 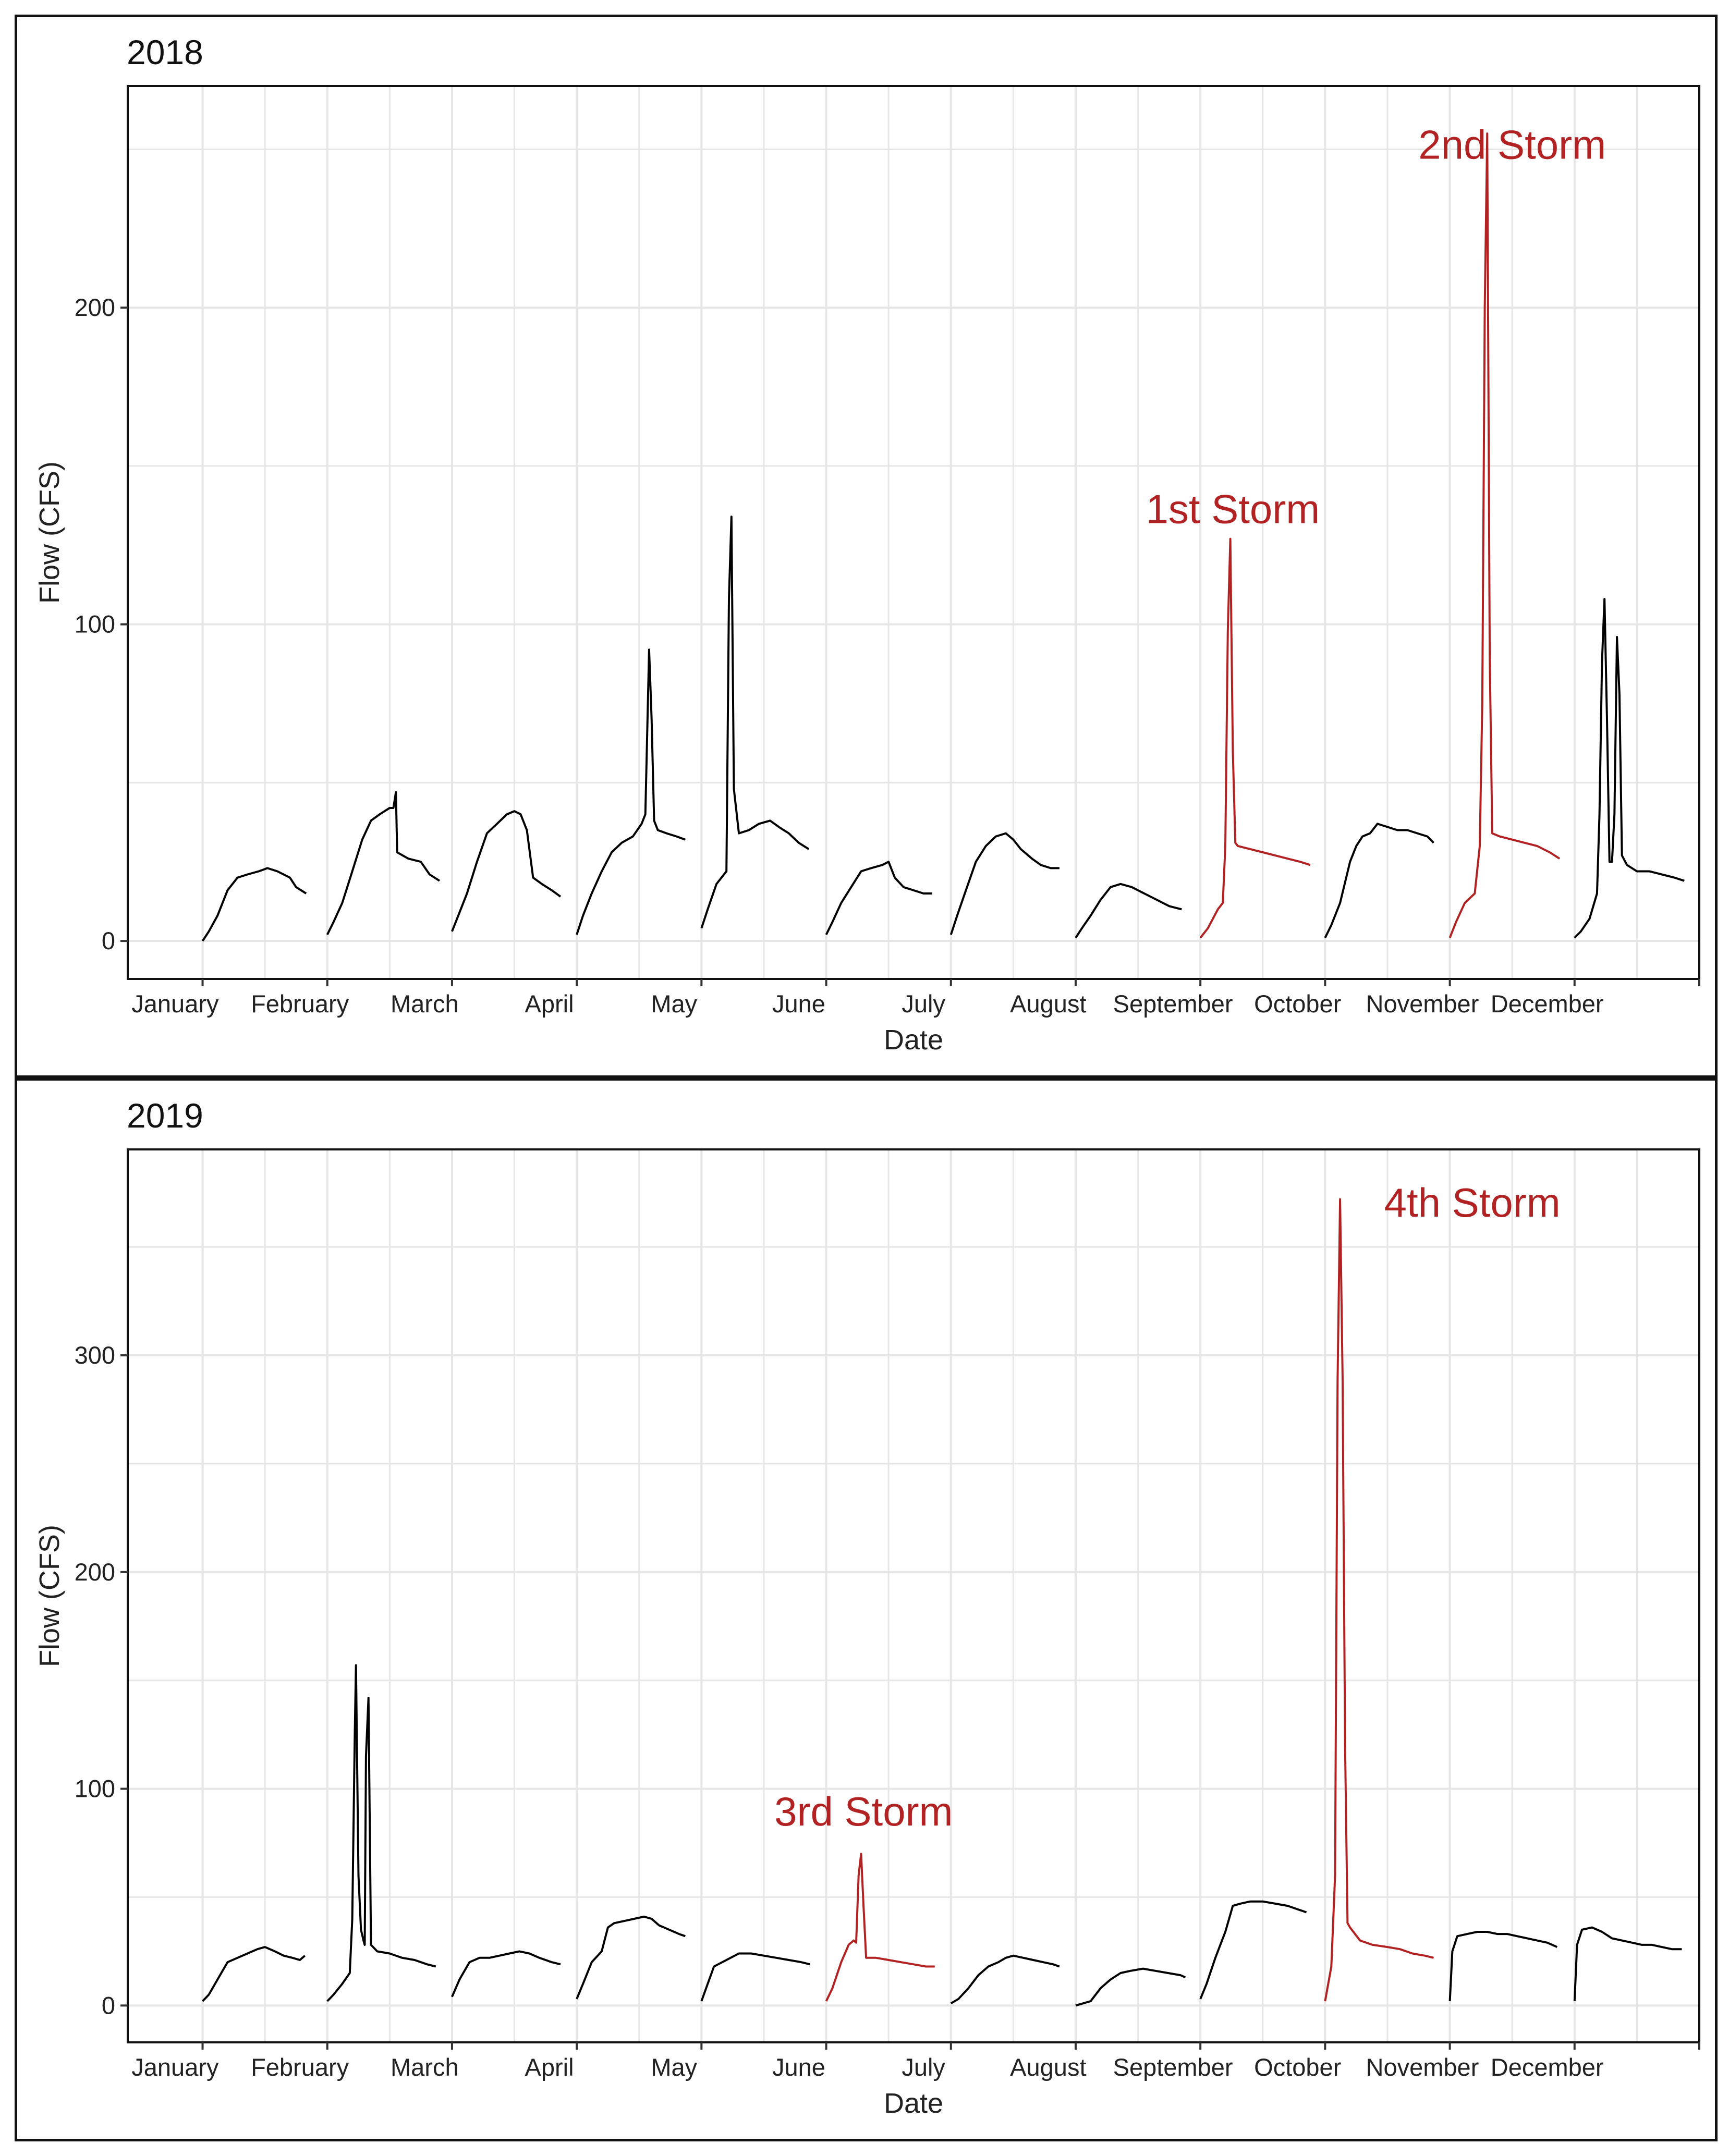 What do you see at coordinates (165, 1115) in the screenshot?
I see `panel-title: 2019` at bounding box center [165, 1115].